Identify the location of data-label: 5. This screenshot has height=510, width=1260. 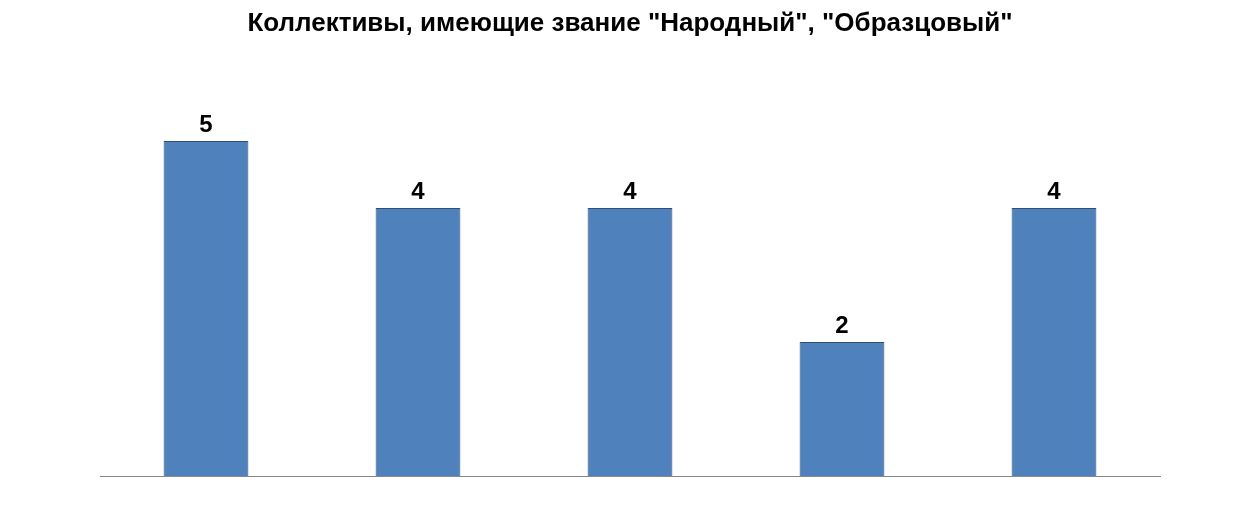
(206, 123).